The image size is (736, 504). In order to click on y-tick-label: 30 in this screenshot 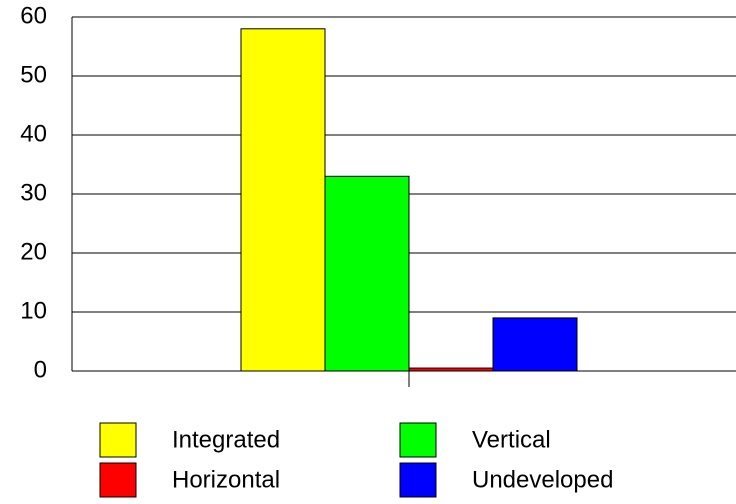, I will do `click(33, 192)`.